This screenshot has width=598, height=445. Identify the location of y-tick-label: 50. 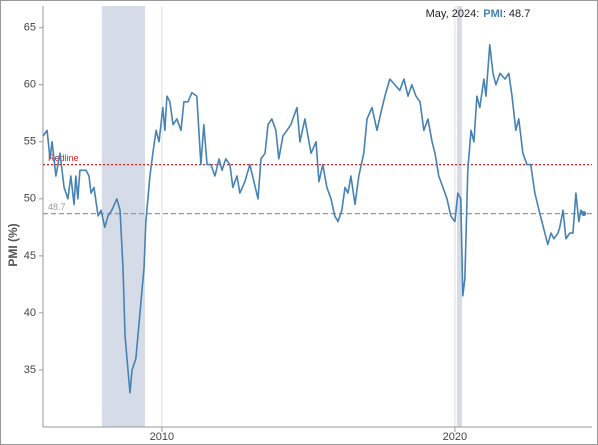
(30, 199).